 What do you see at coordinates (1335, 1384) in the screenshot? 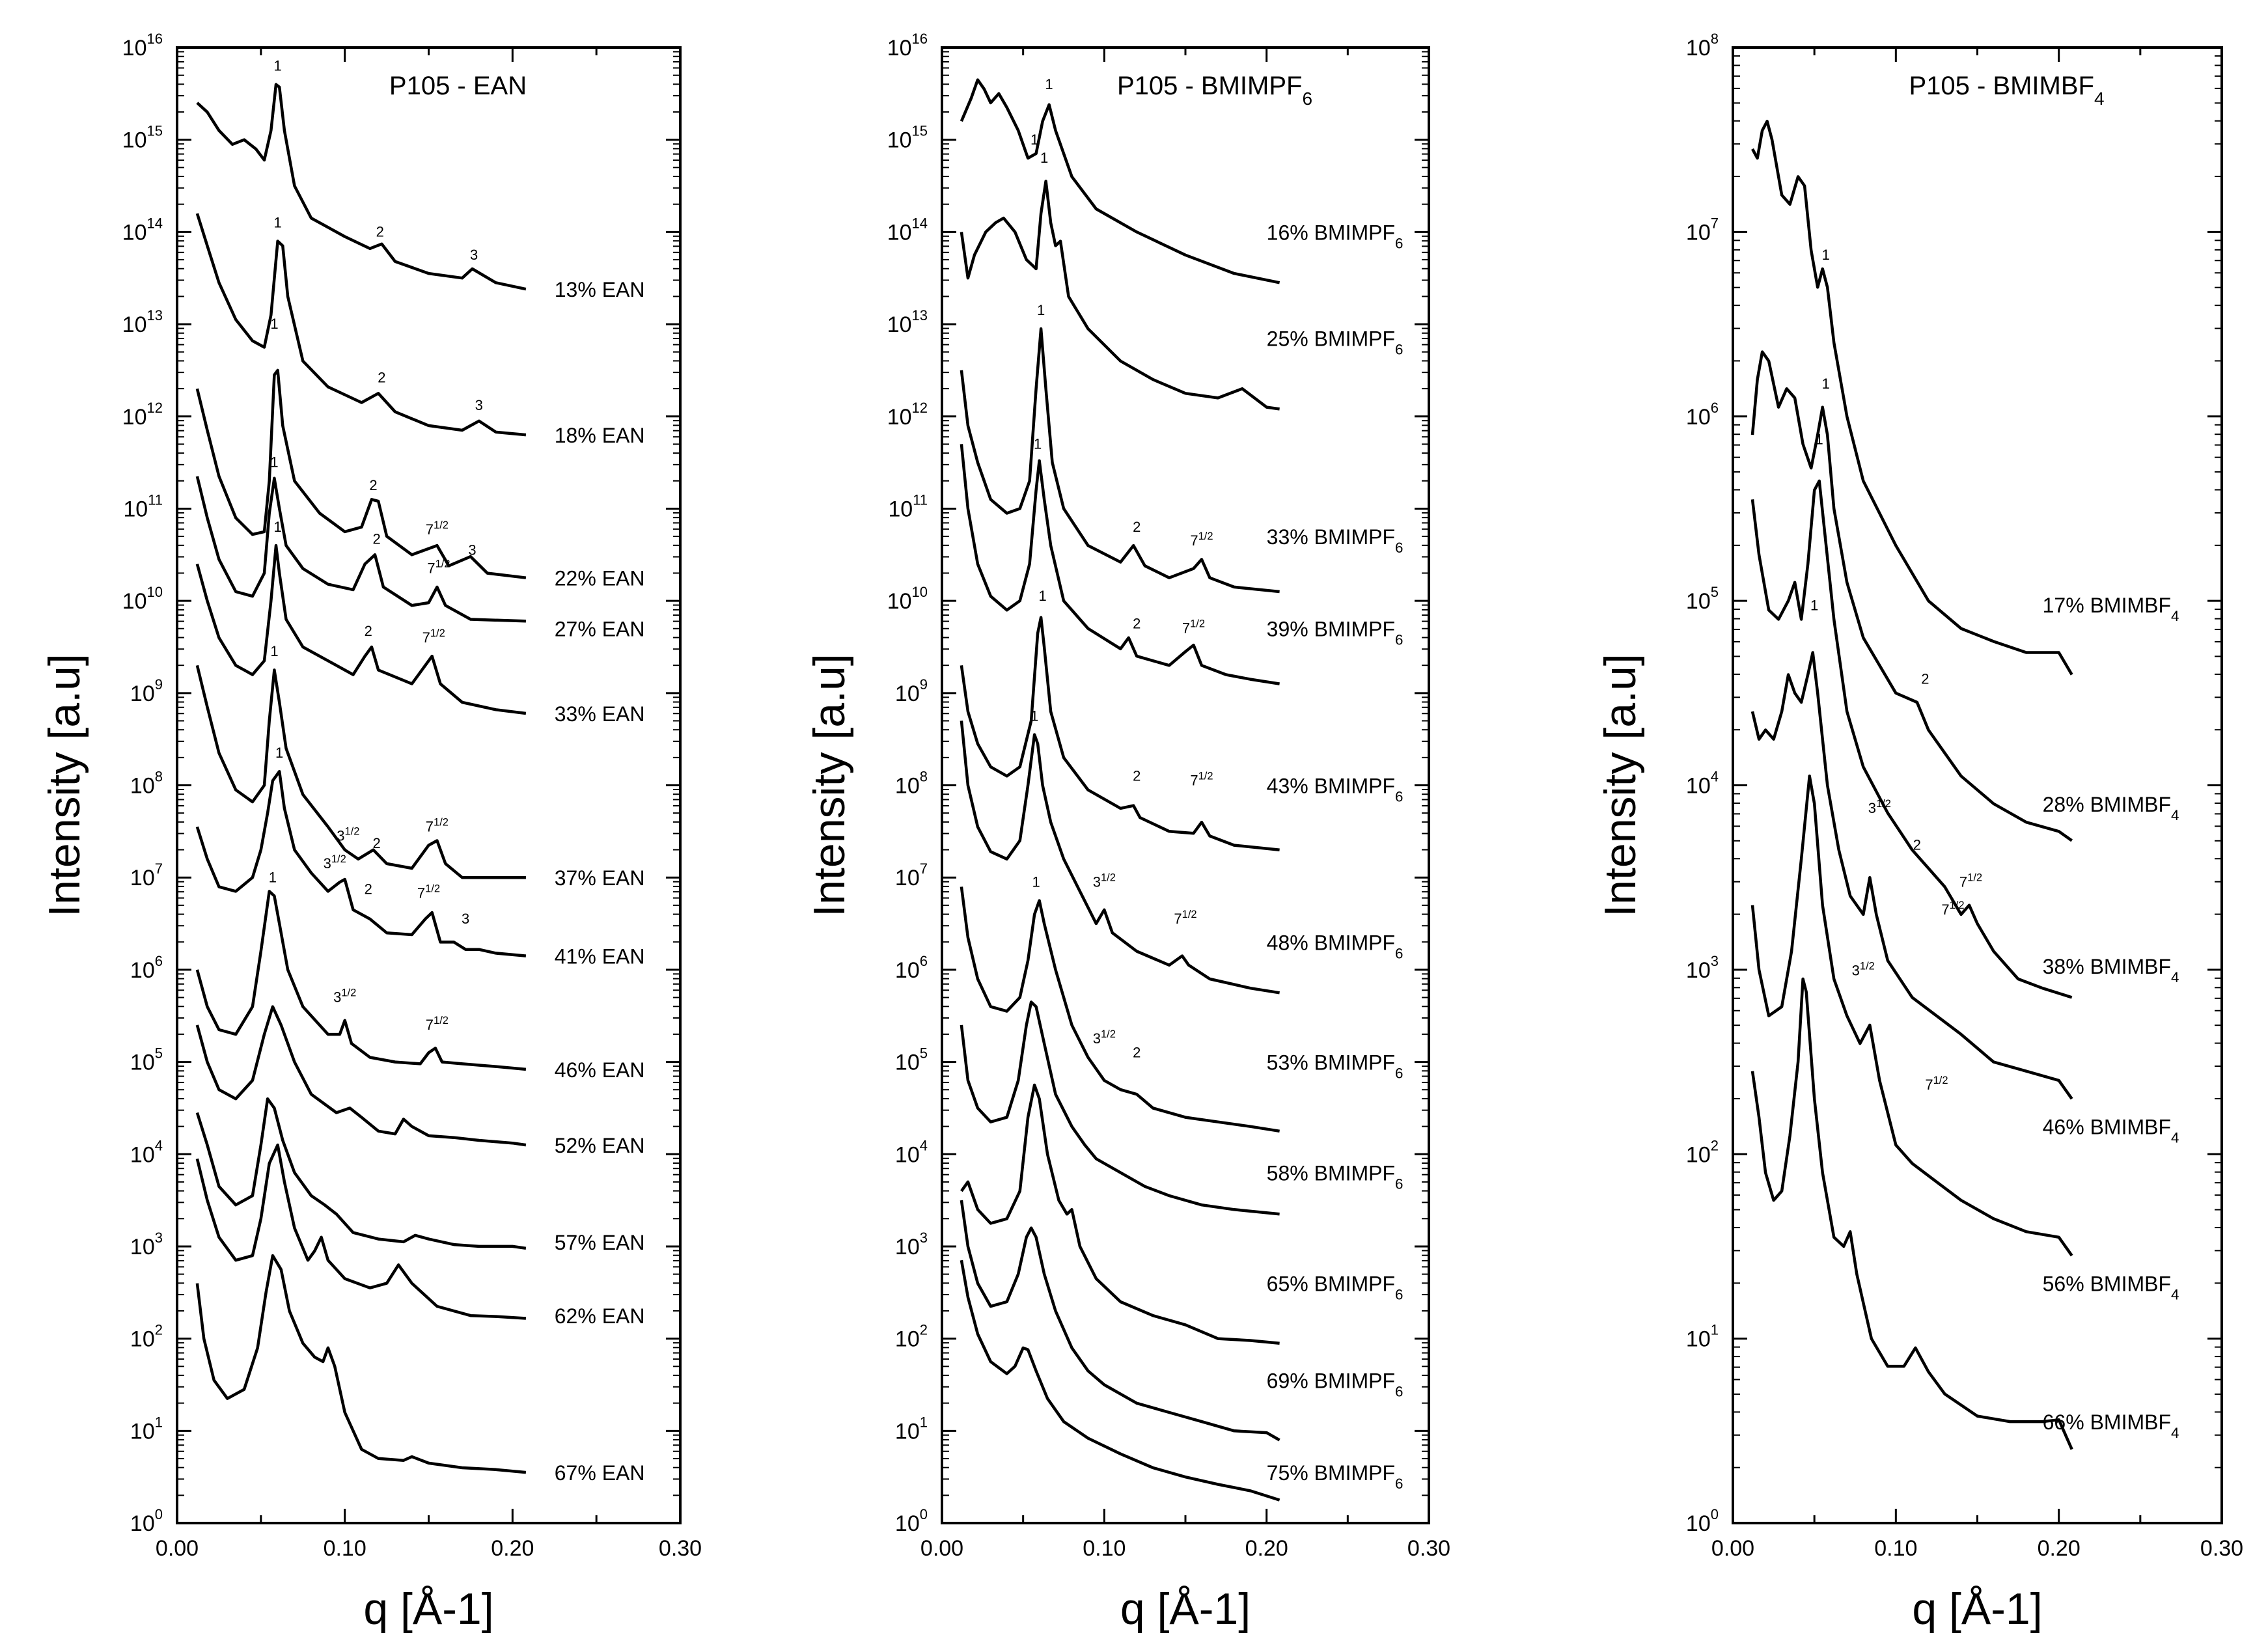
I see `series-label: 69% BMIMPF6` at bounding box center [1335, 1384].